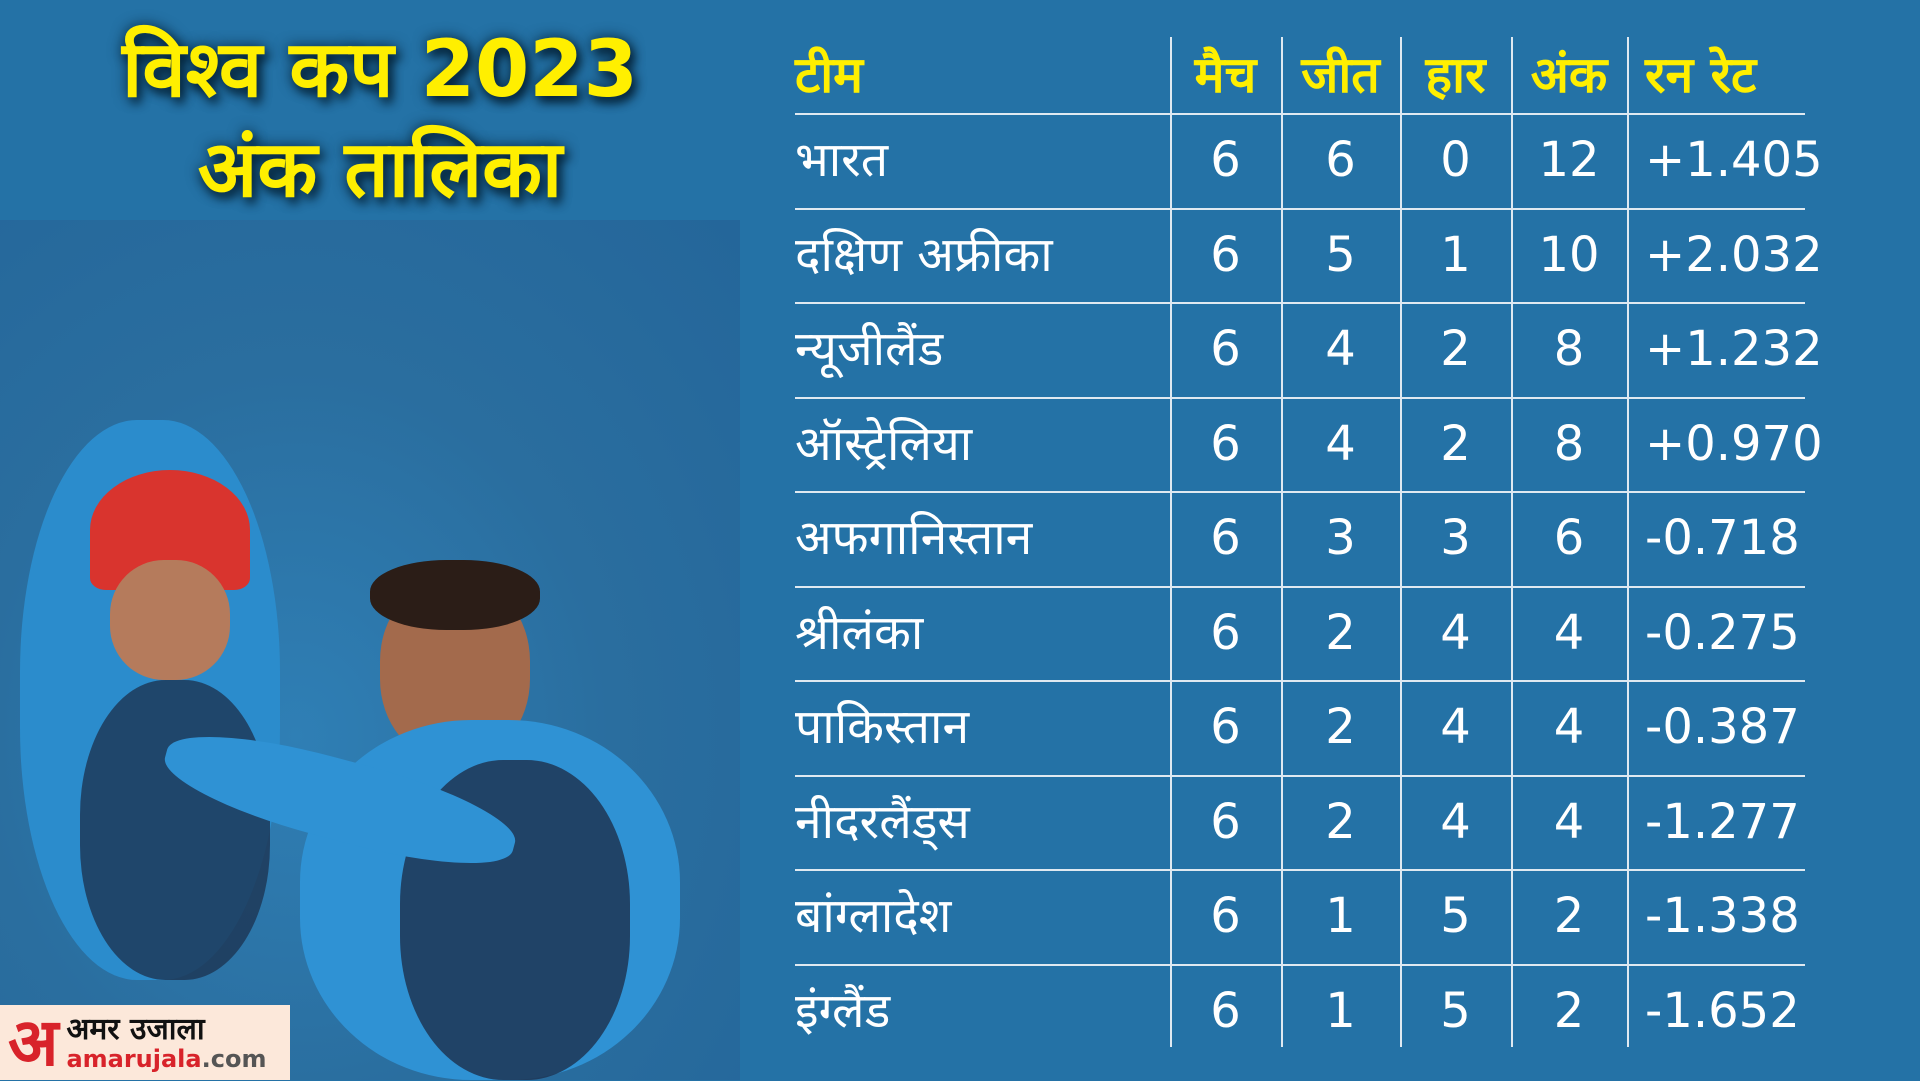 The width and height of the screenshot is (1920, 1081). What do you see at coordinates (175, 830) in the screenshot?
I see `jersey-pattern-left` at bounding box center [175, 830].